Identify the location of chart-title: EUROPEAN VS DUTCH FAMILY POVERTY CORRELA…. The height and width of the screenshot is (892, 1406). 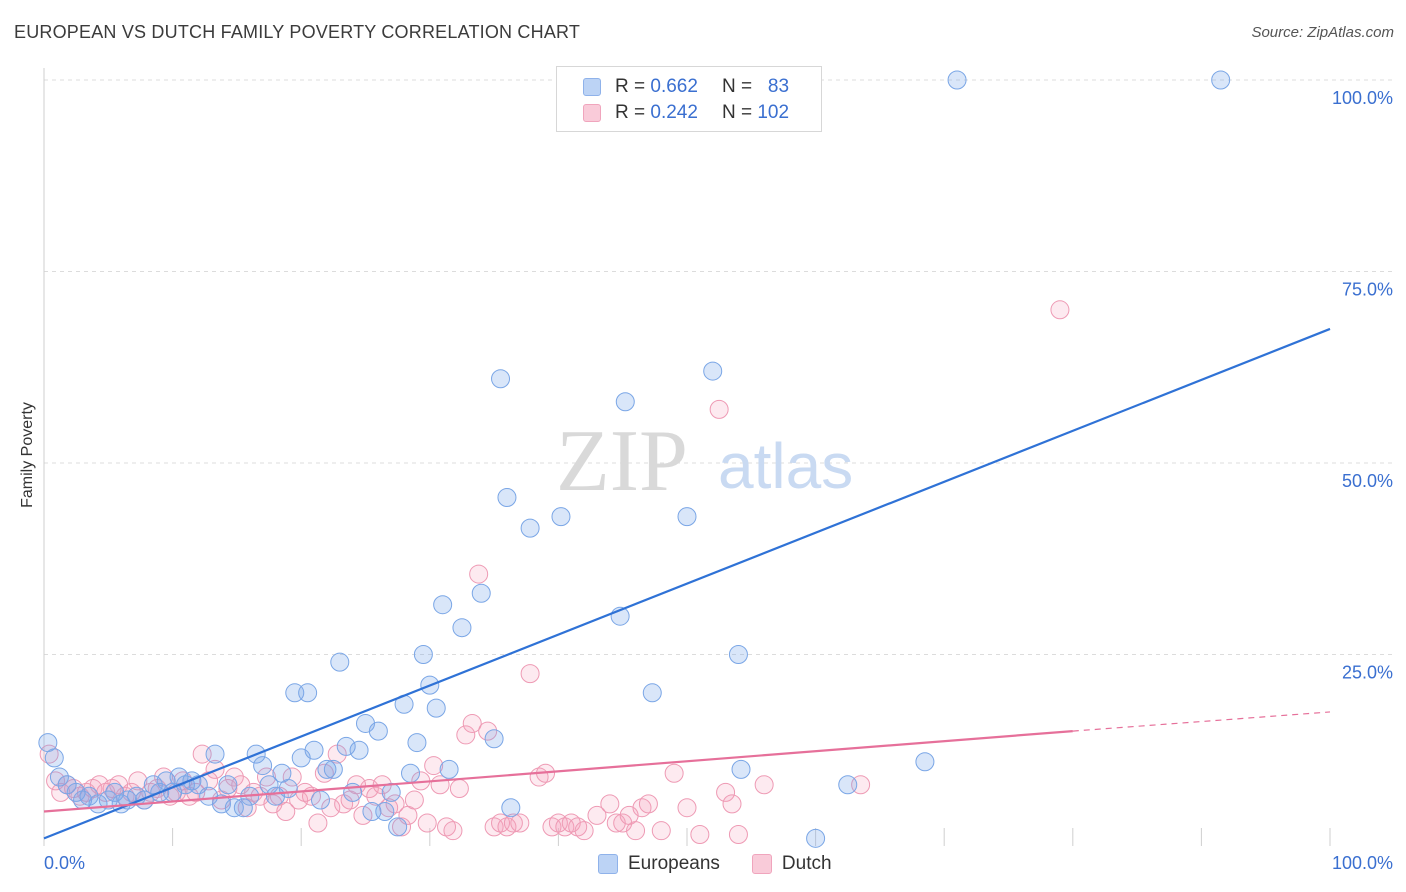
(297, 32).